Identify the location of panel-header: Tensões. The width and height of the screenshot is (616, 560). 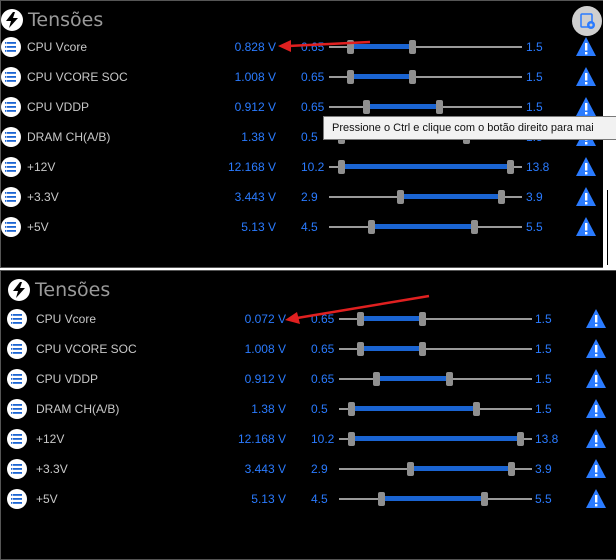
(59, 290).